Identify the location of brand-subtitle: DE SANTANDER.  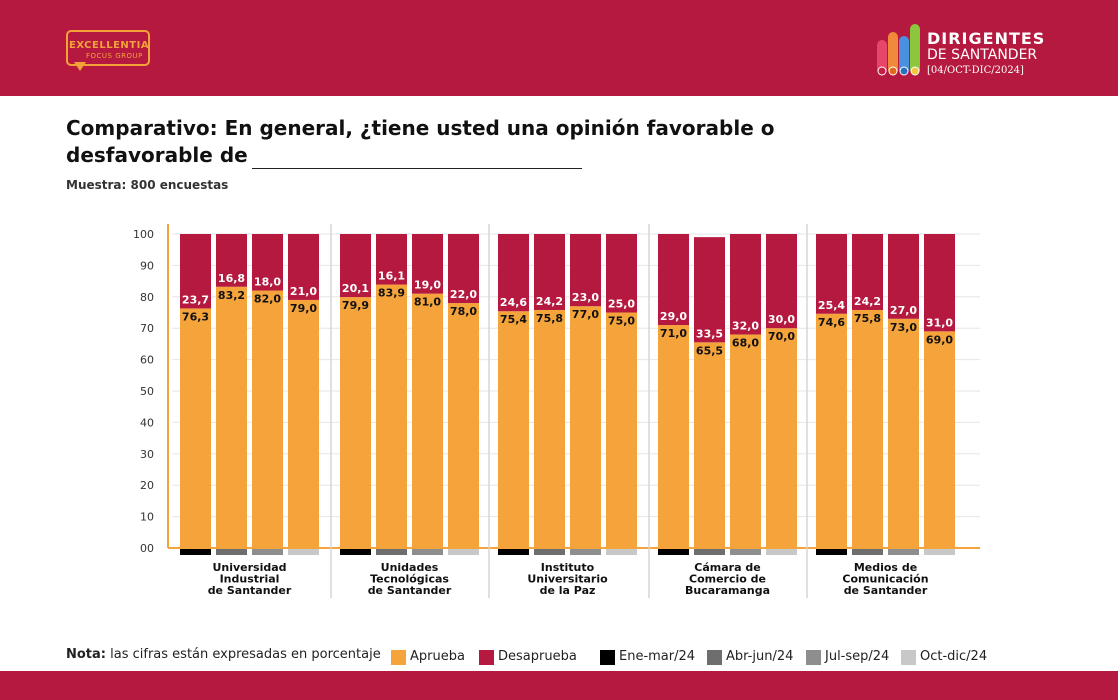
(982, 55).